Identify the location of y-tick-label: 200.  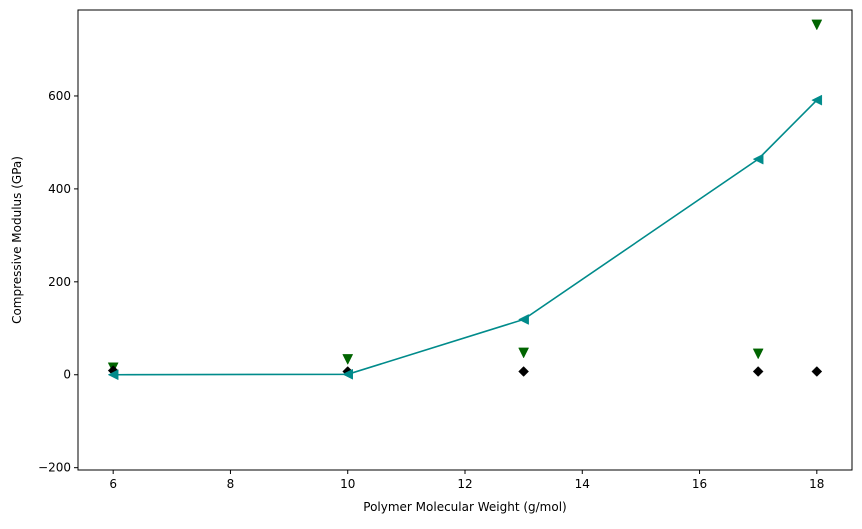
(59, 282).